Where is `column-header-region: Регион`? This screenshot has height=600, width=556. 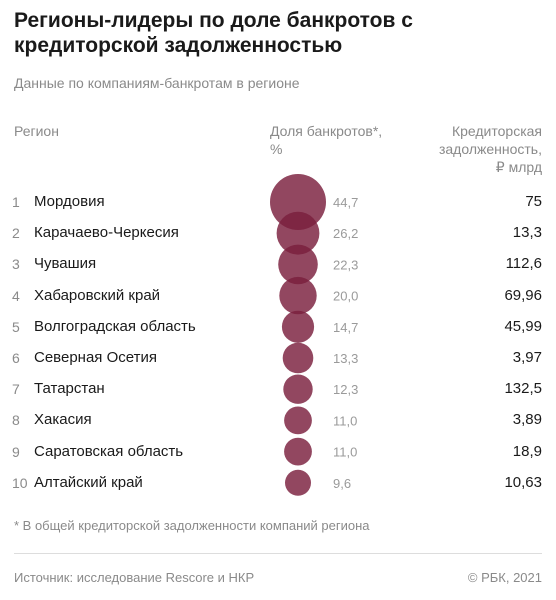
column-header-region: Регион is located at coordinates (36, 131).